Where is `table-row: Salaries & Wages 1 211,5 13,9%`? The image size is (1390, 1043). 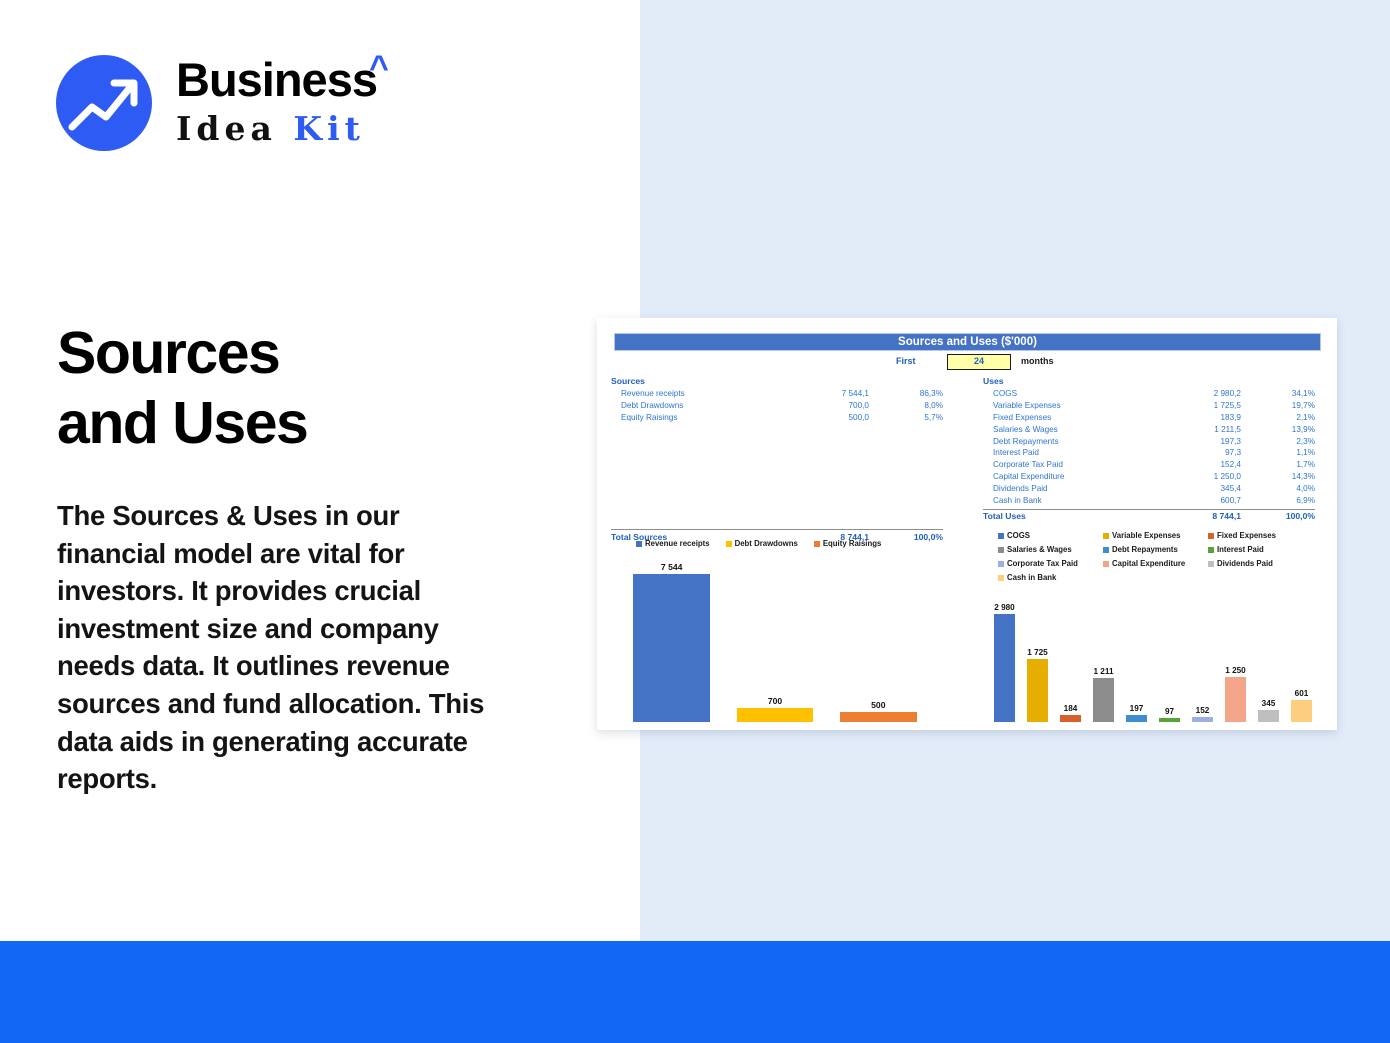
table-row: Salaries & Wages 1 211,5 13,9% is located at coordinates (1149, 429).